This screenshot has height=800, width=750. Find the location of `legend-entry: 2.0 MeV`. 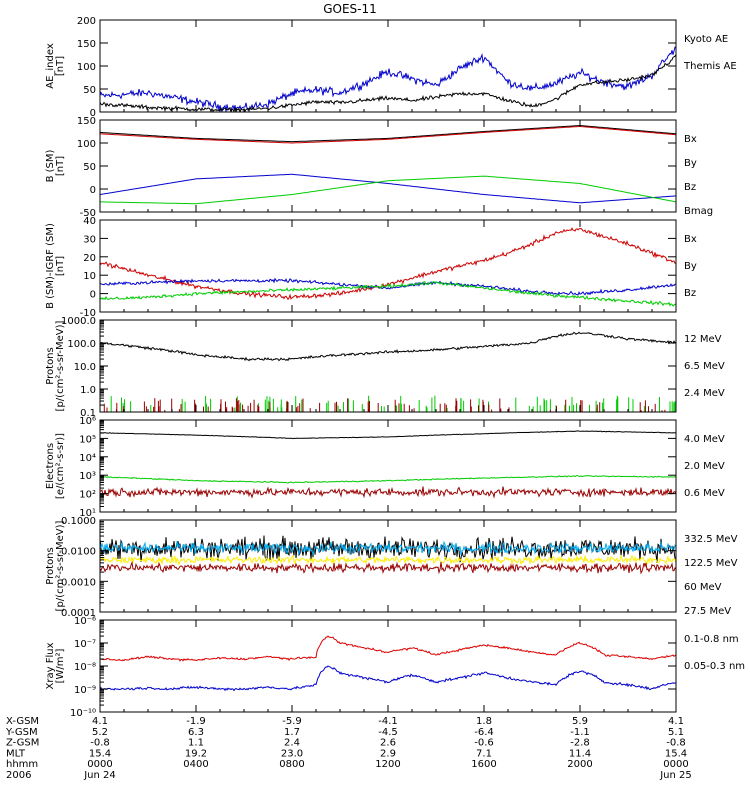

legend-entry: 2.0 MeV is located at coordinates (704, 466).